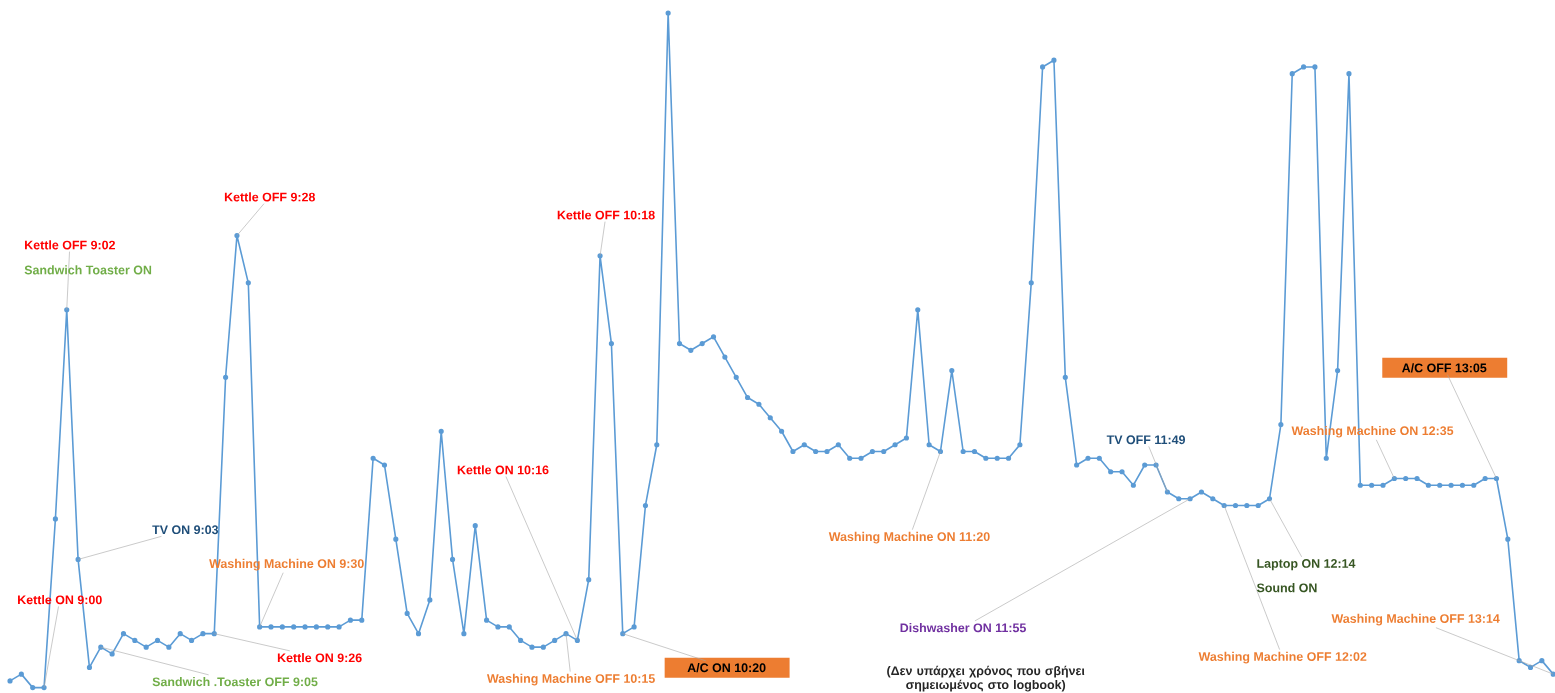 This screenshot has width=1555, height=693. Describe the element at coordinates (70, 245) in the screenshot. I see `annotation: Kettle OFF 9:02` at that location.